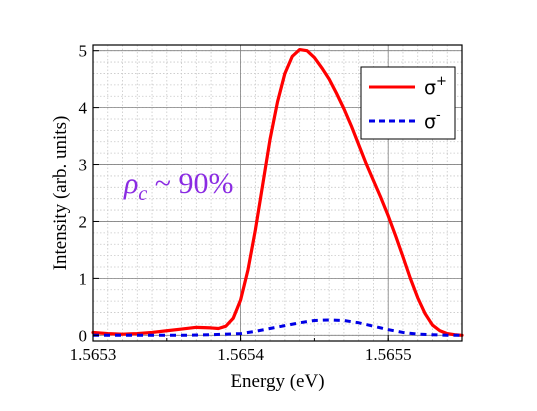  I want to click on series-line-sigma-minus, so click(277, 327).